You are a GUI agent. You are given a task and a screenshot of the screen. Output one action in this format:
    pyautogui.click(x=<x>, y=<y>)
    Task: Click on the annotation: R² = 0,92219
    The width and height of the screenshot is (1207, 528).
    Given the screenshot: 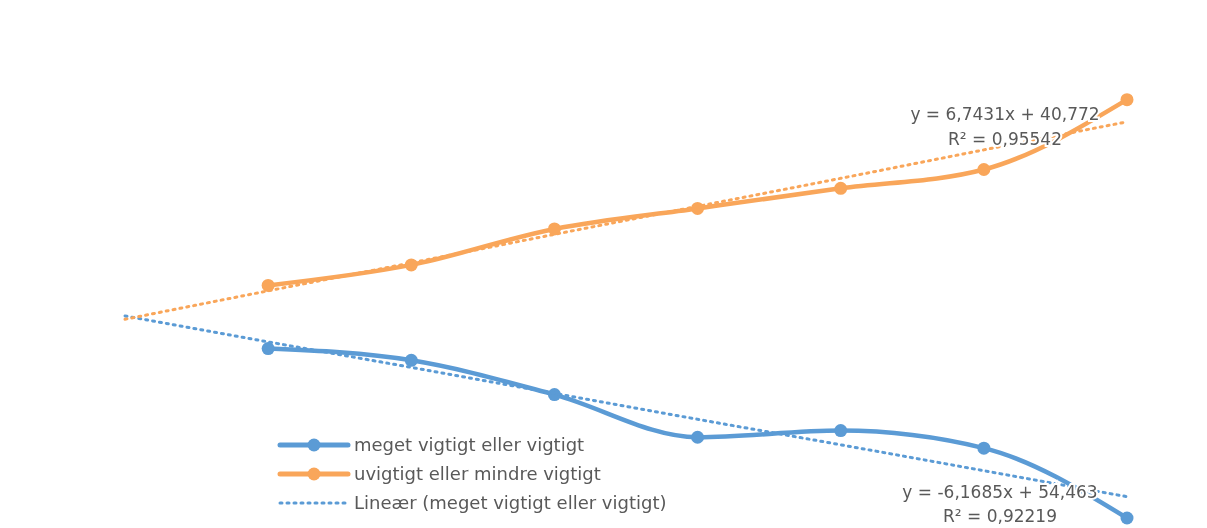 What is the action you would take?
    pyautogui.click(x=1000, y=516)
    